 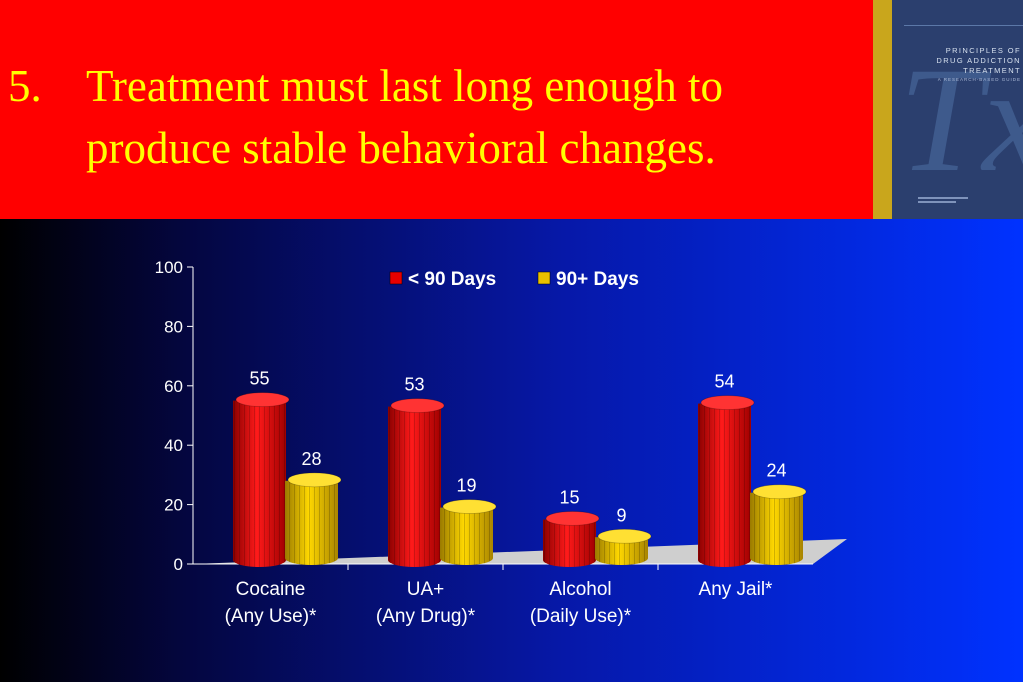 I want to click on heading-line-1: Treatment must last long enough to, so click(x=405, y=86).